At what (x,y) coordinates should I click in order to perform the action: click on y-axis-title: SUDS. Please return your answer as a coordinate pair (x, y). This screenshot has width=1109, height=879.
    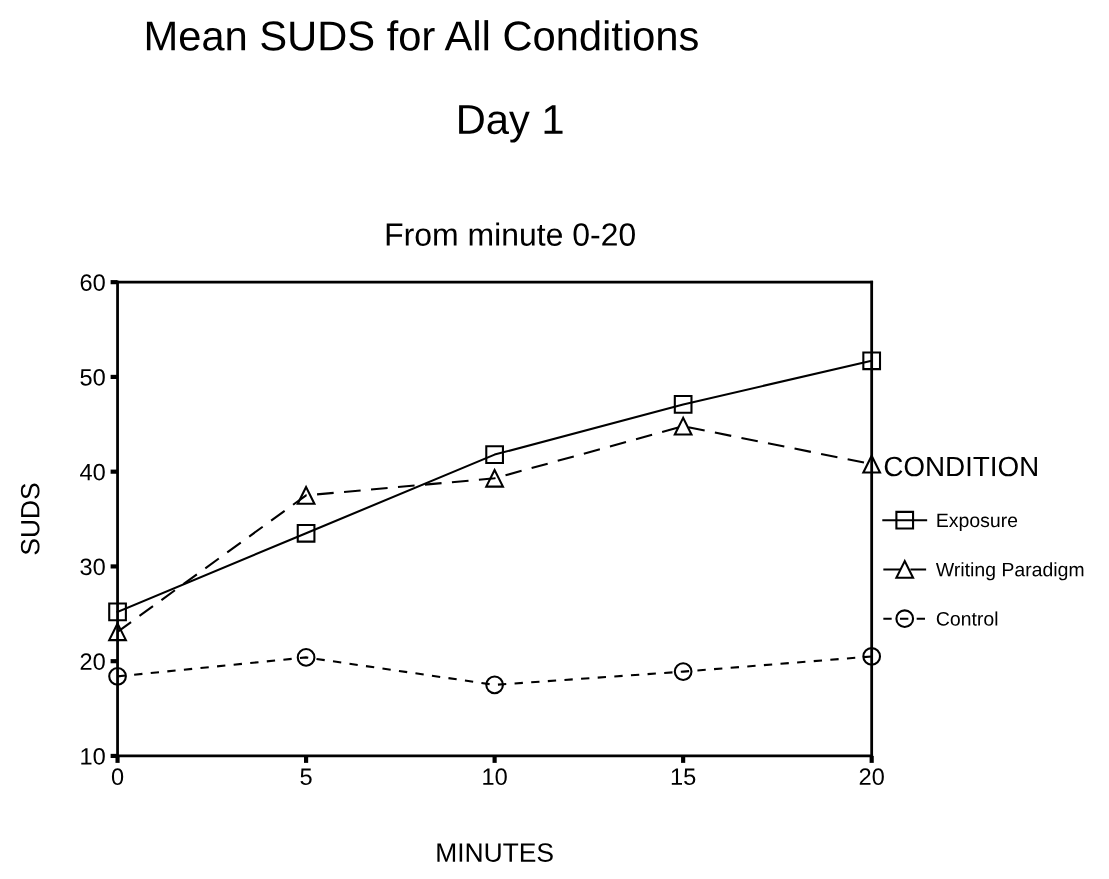
    Looking at the image, I should click on (30, 519).